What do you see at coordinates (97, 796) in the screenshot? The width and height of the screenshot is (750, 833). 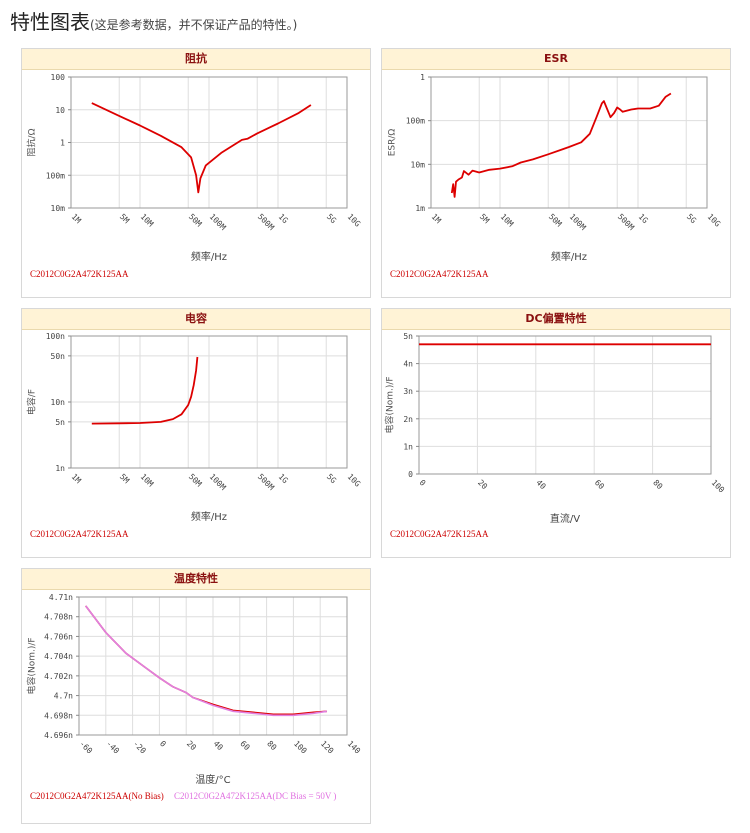 I see `temperature-legend-no-bias: C2012C0G2A472K125AA(No Bias)` at bounding box center [97, 796].